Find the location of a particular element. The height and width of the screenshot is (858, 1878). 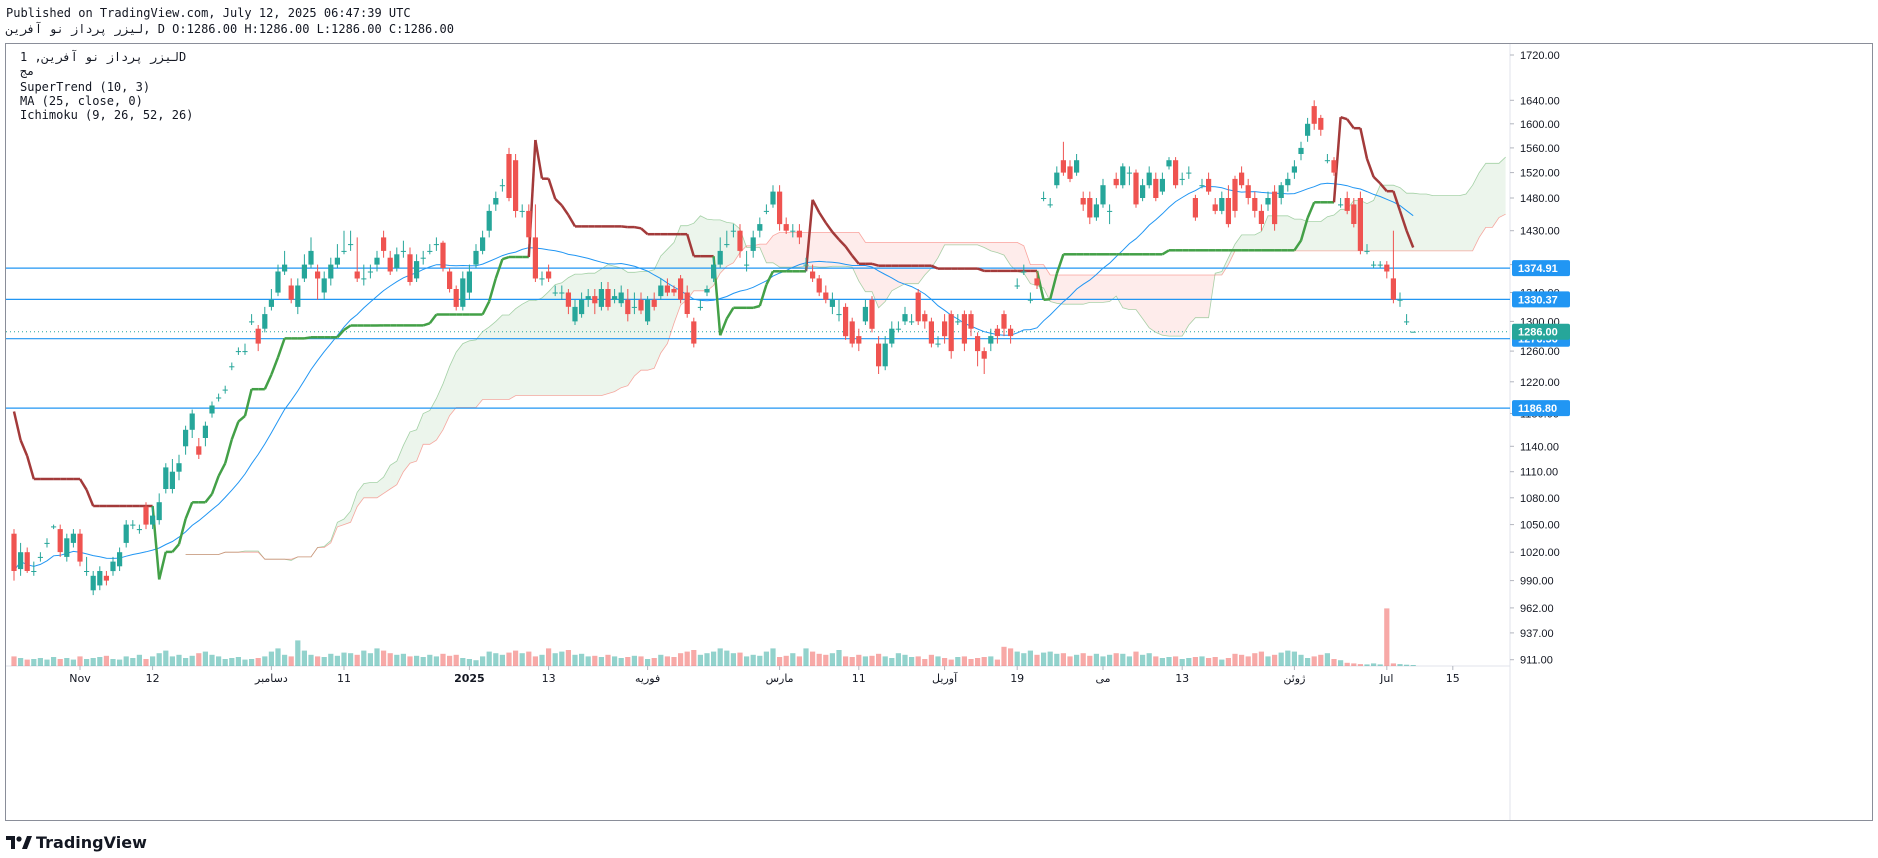

legend-symbol: ليزر پرداز نو آفرين, 1D is located at coordinates (103, 57).